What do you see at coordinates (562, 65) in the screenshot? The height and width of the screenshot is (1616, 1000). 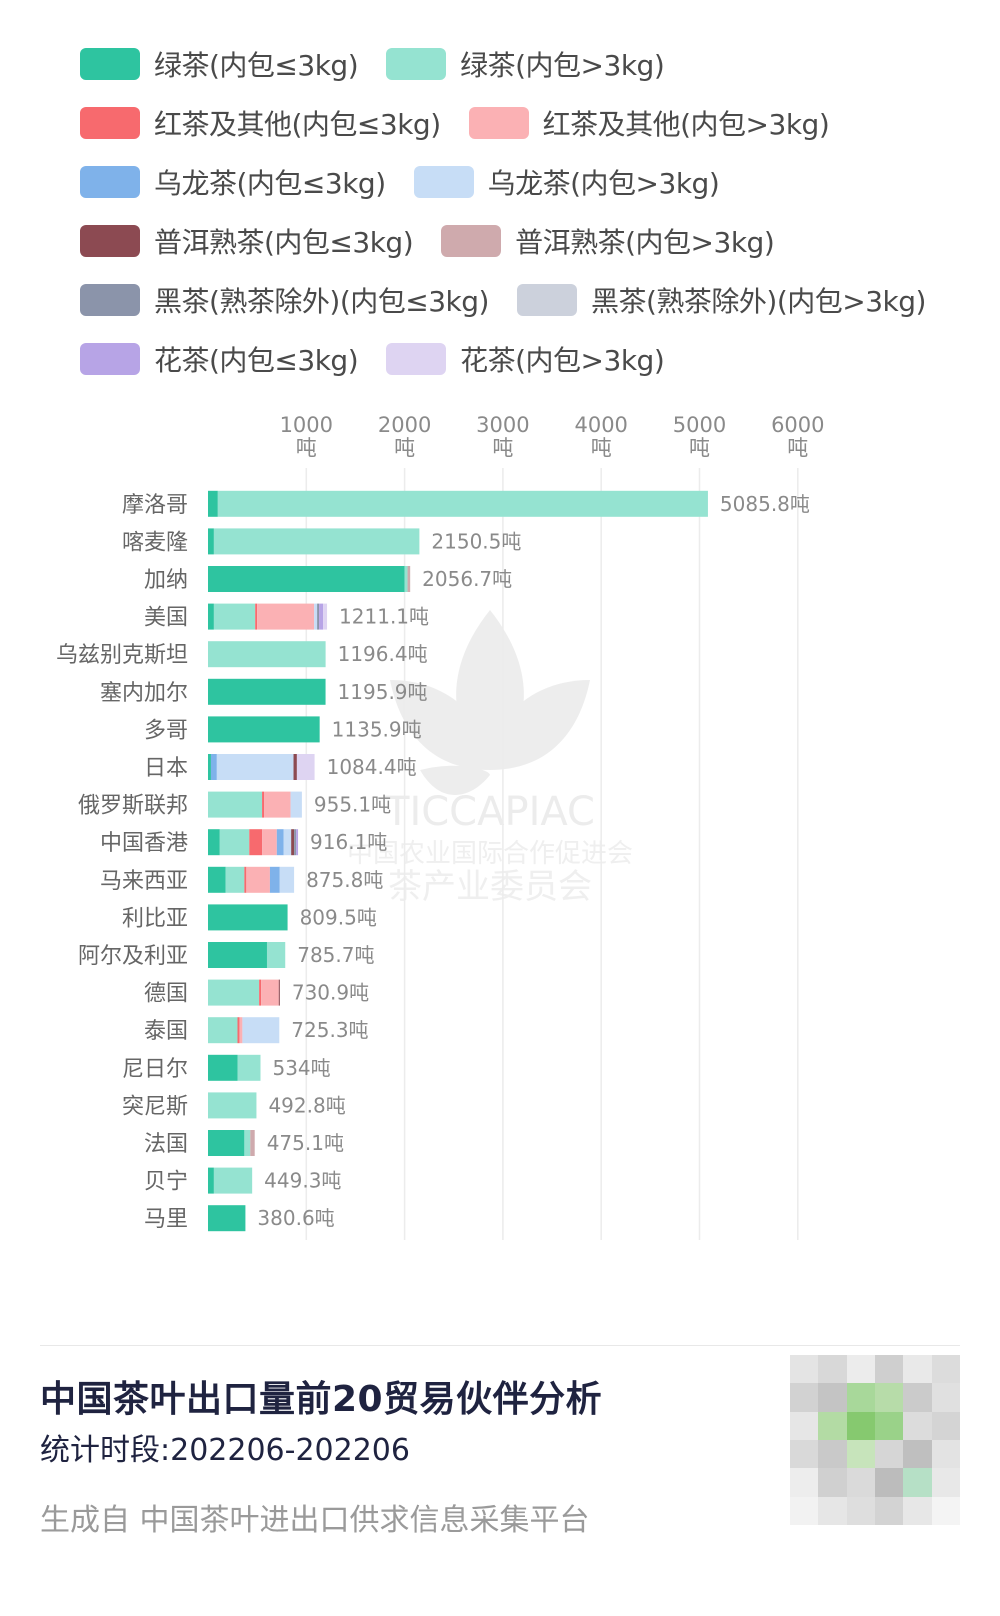 I see `legend-label: 绿茶(内包>3kg)` at bounding box center [562, 65].